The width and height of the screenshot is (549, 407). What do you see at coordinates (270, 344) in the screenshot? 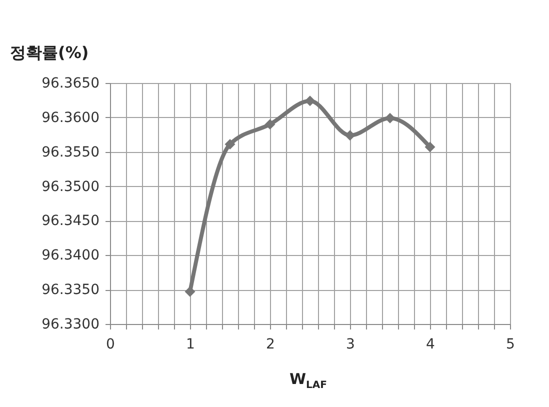
I see `x-tick-label: 2` at bounding box center [270, 344].